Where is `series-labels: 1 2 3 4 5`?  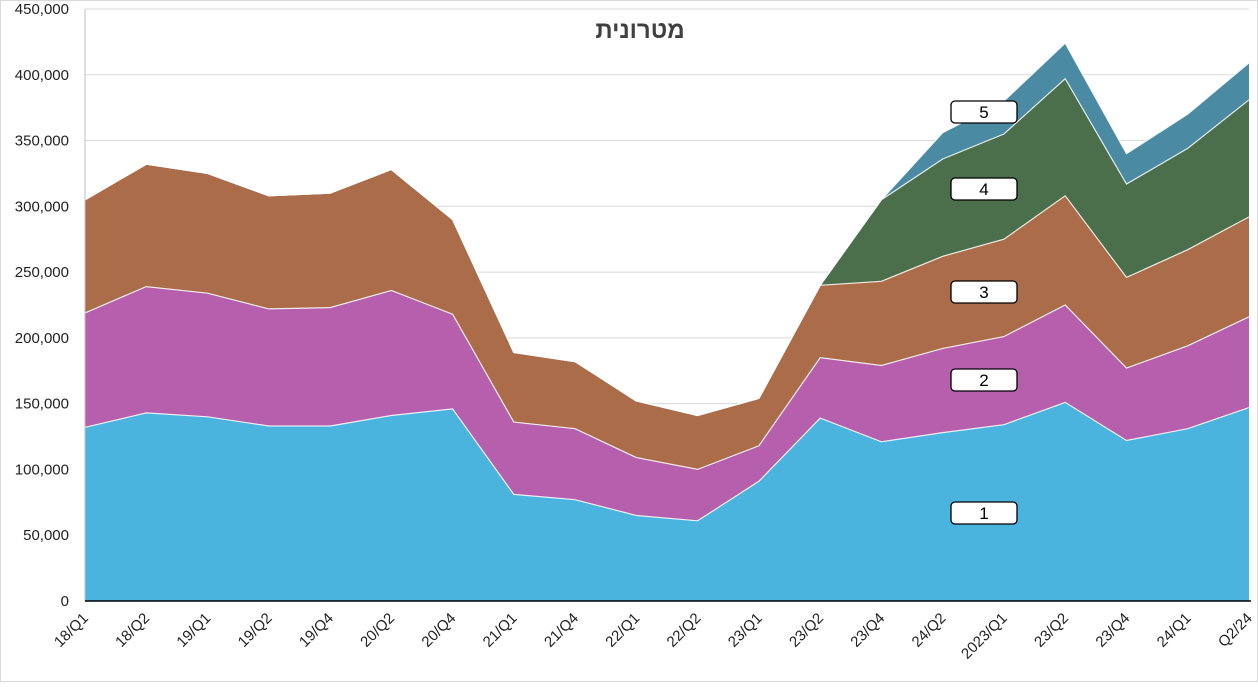
series-labels: 1 2 3 4 5 is located at coordinates (984, 312).